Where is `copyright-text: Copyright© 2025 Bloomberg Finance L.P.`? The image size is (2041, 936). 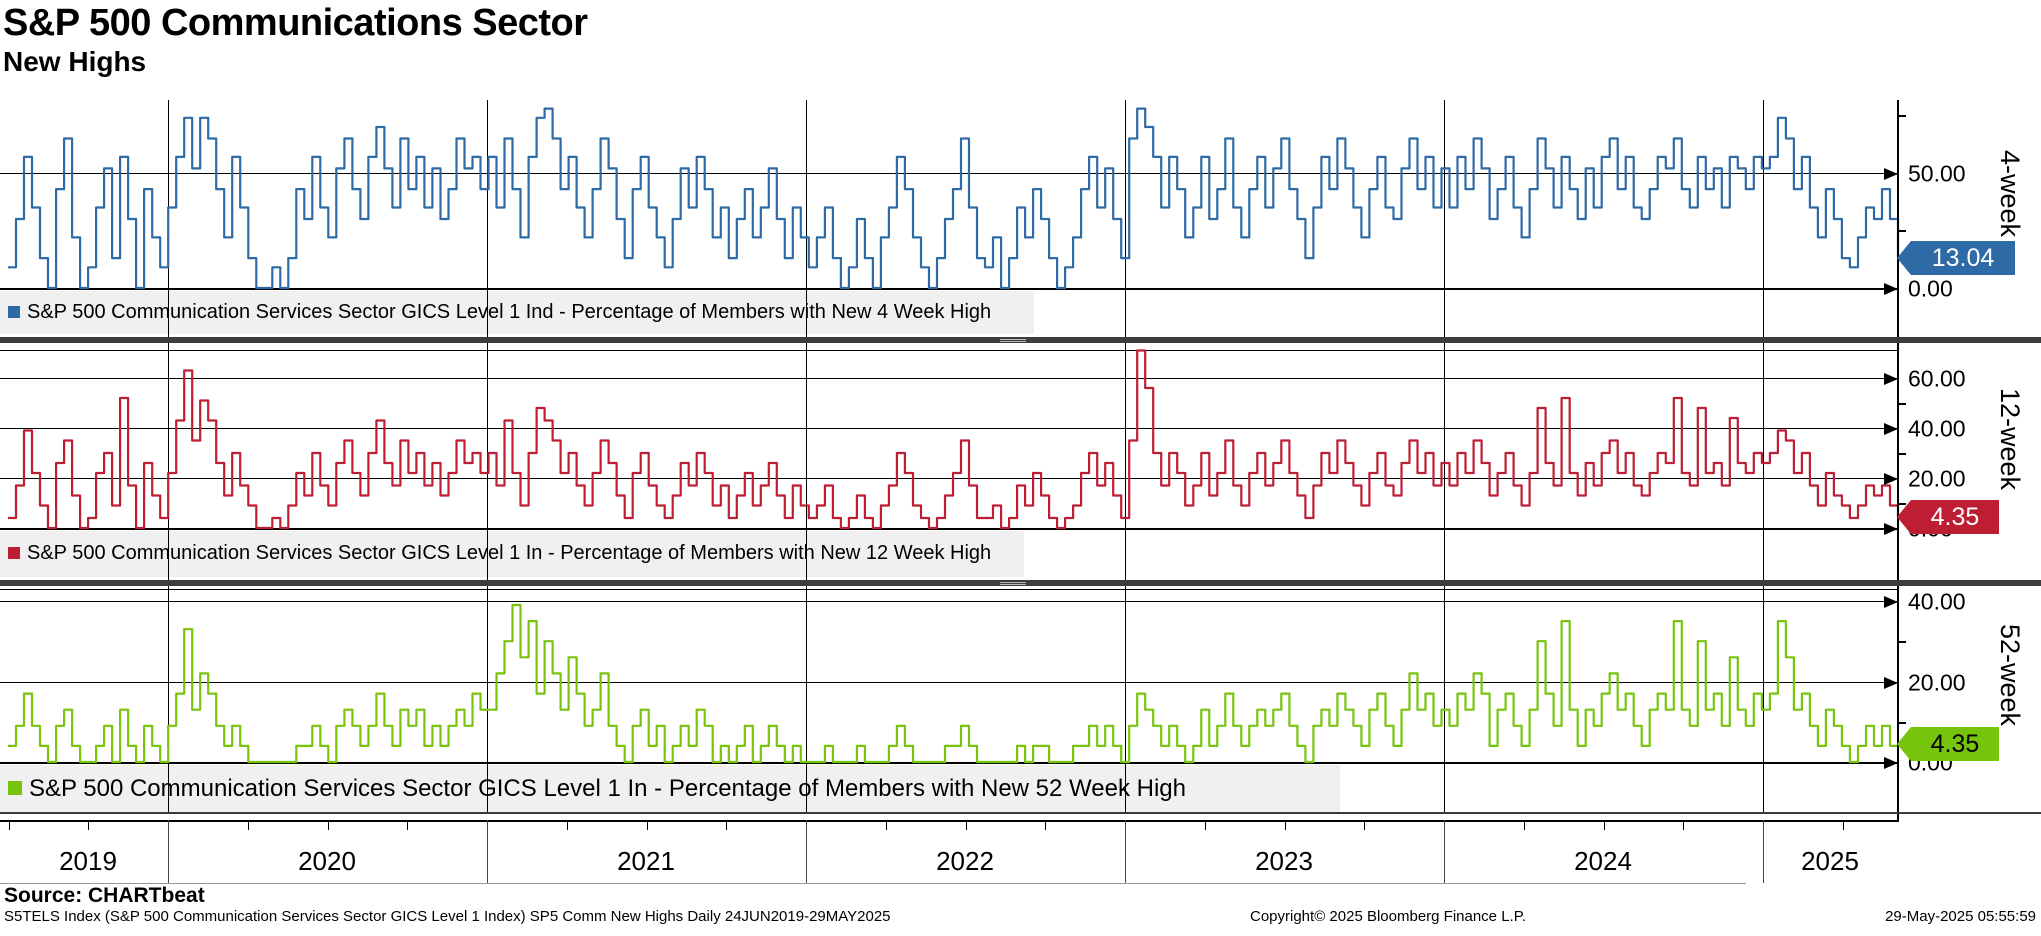
copyright-text: Copyright© 2025 Bloomberg Finance L.P. is located at coordinates (1388, 916).